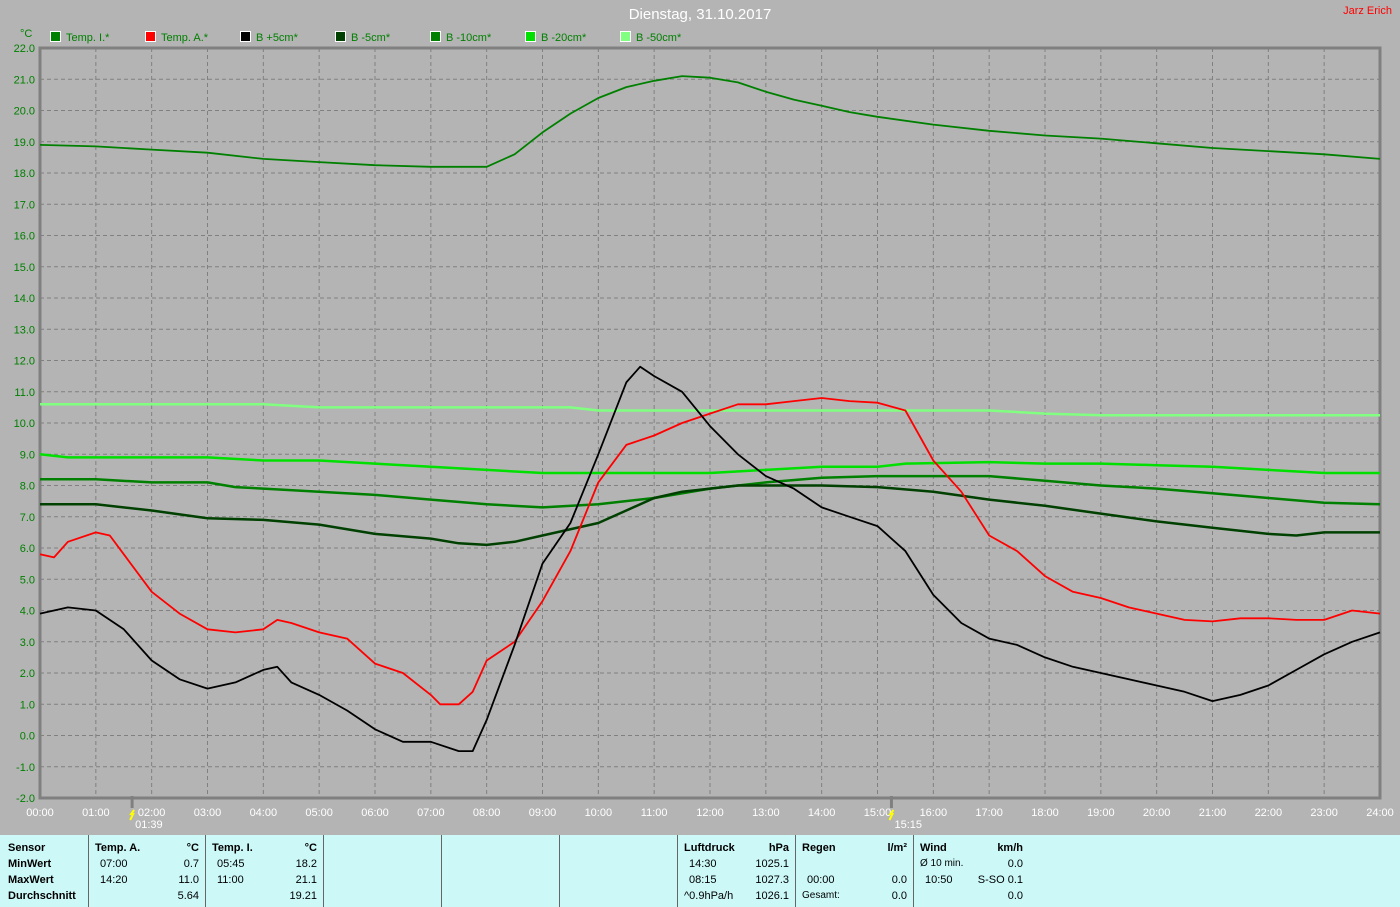 This screenshot has width=1400, height=907. Describe the element at coordinates (25, 768) in the screenshot. I see `y-tick-label: -1.0` at that location.